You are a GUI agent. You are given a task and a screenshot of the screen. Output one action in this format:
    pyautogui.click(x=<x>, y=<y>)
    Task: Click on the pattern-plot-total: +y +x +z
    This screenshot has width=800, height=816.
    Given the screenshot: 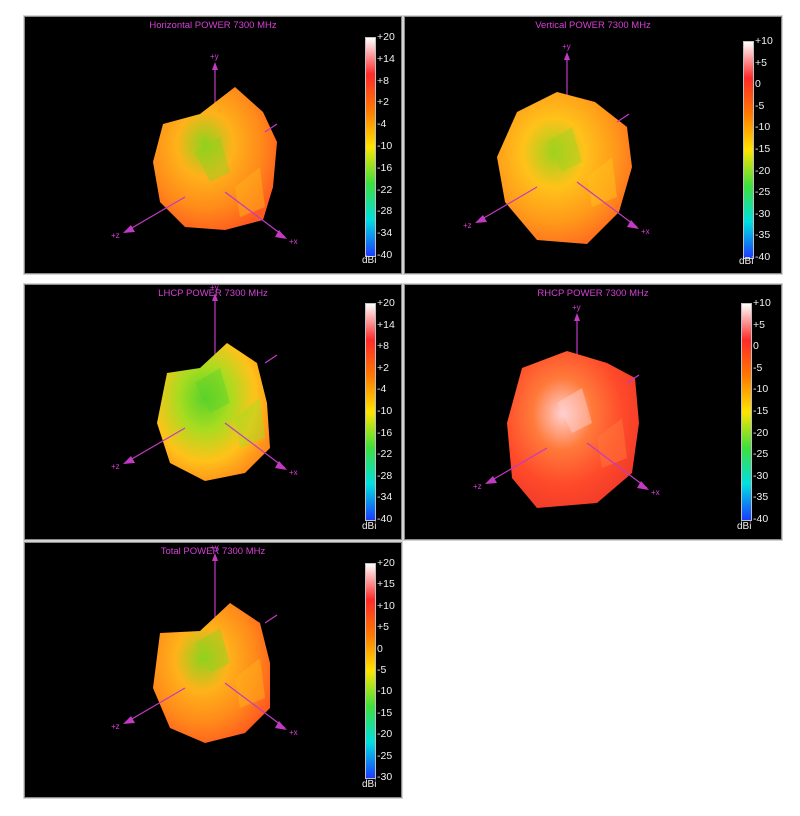 What is the action you would take?
    pyautogui.click(x=213, y=670)
    